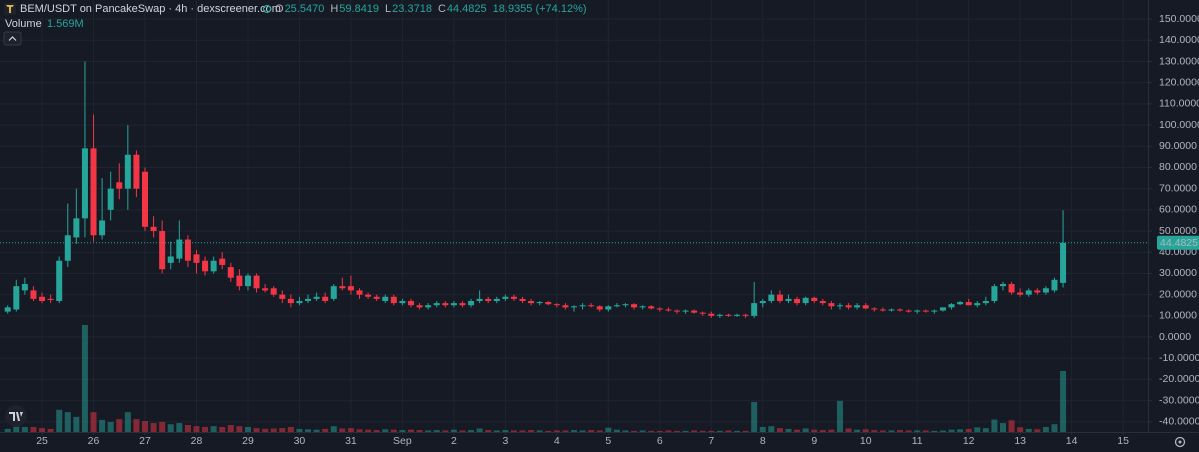  I want to click on tv-logo-mark, so click(16, 416).